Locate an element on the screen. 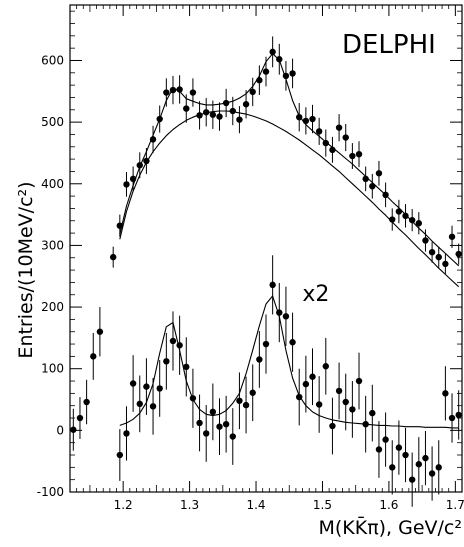  x-tick-label: 1.3 is located at coordinates (189, 505).